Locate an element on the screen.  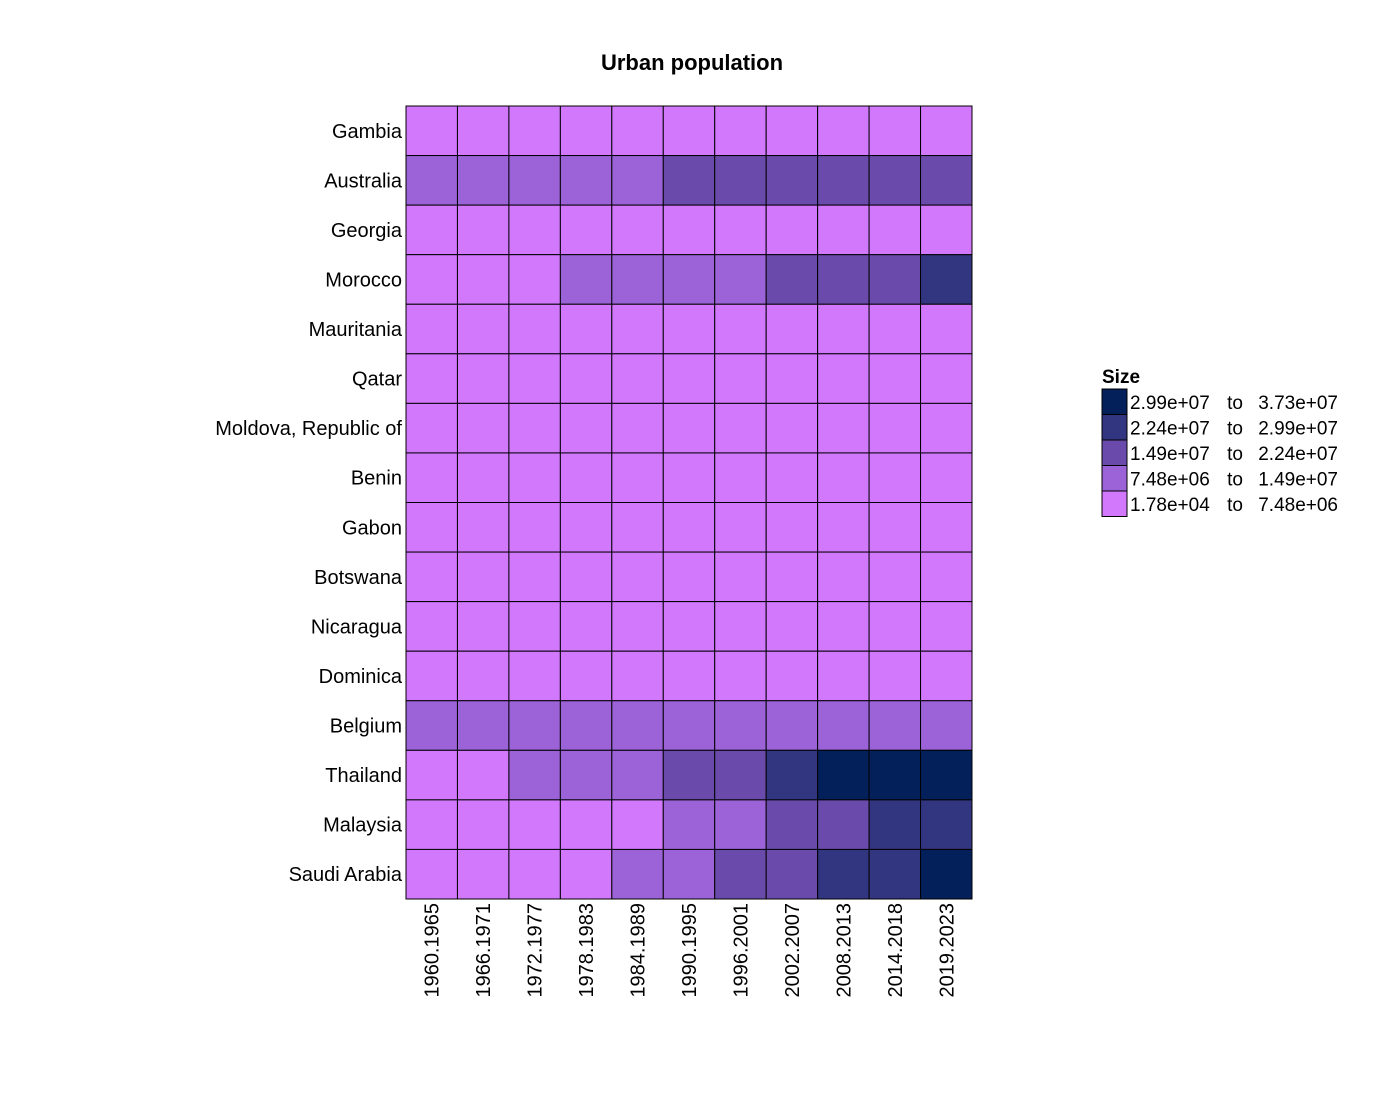
legend-range-from: 1.78e+04 is located at coordinates (1170, 505).